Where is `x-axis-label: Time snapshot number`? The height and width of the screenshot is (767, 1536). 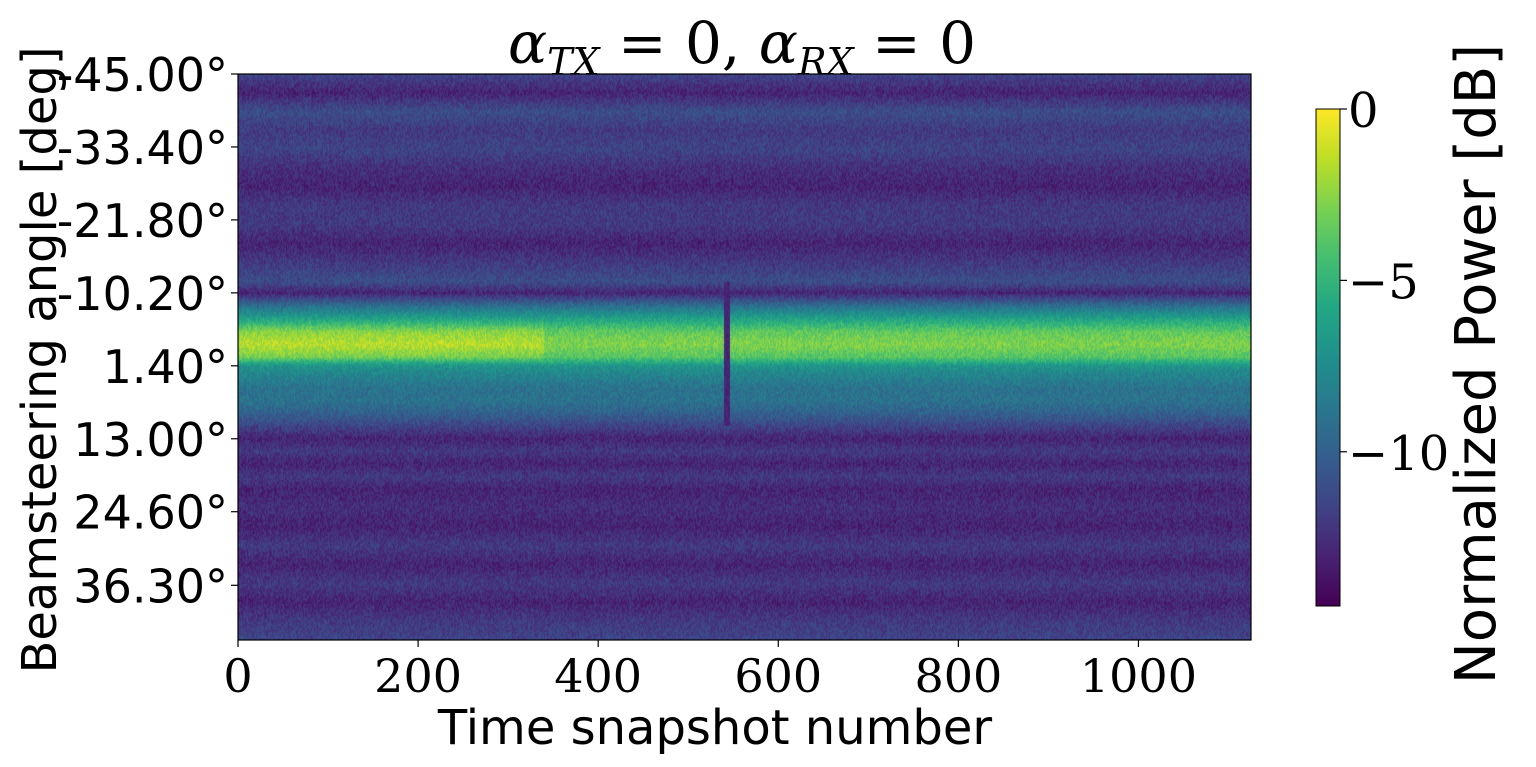
x-axis-label: Time snapshot number is located at coordinates (715, 728).